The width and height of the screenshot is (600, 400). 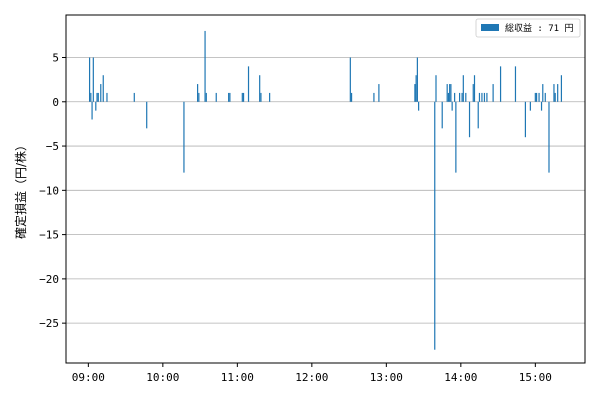 What do you see at coordinates (490, 27) in the screenshot?
I see `legend-swatch` at bounding box center [490, 27].